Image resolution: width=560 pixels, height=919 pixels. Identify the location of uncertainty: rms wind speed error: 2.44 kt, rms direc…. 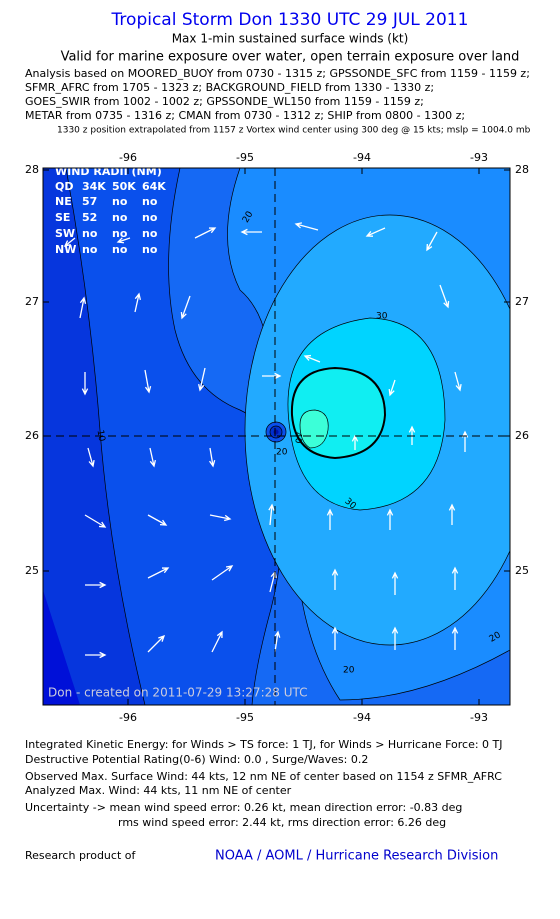
(282, 822).